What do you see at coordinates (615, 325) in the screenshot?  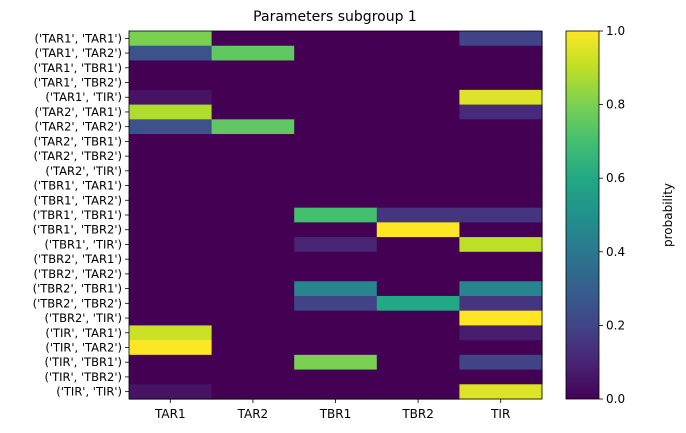 I see `colorbar-tick-label: 0.2` at bounding box center [615, 325].